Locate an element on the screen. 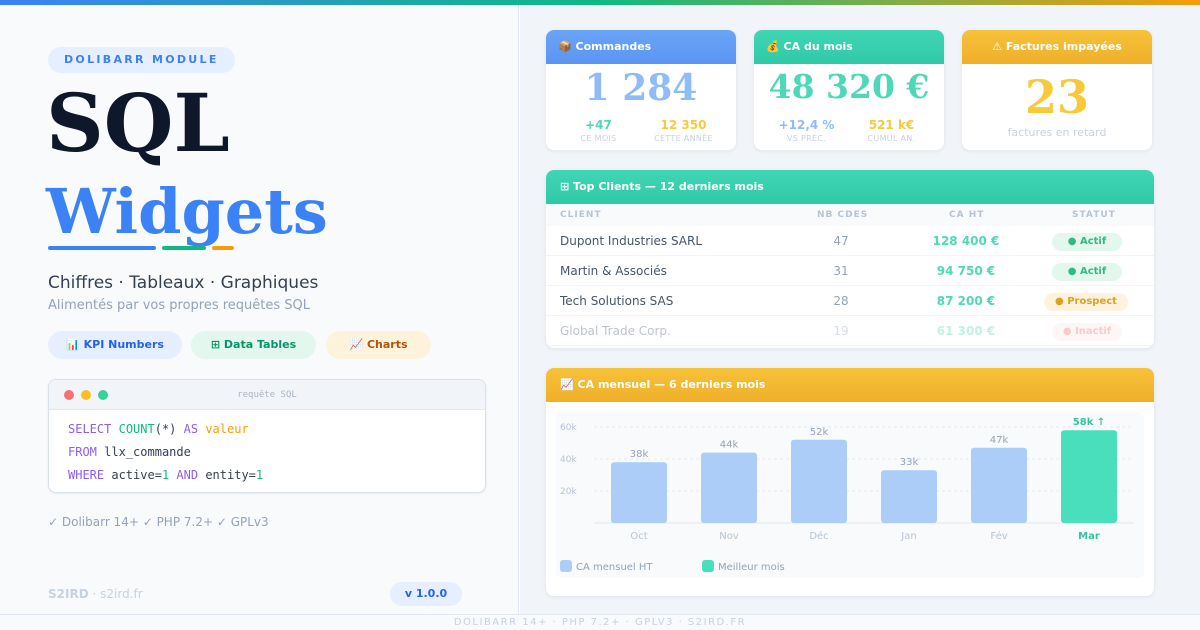  column-header-nb-cdes: NB CDES is located at coordinates (843, 215).